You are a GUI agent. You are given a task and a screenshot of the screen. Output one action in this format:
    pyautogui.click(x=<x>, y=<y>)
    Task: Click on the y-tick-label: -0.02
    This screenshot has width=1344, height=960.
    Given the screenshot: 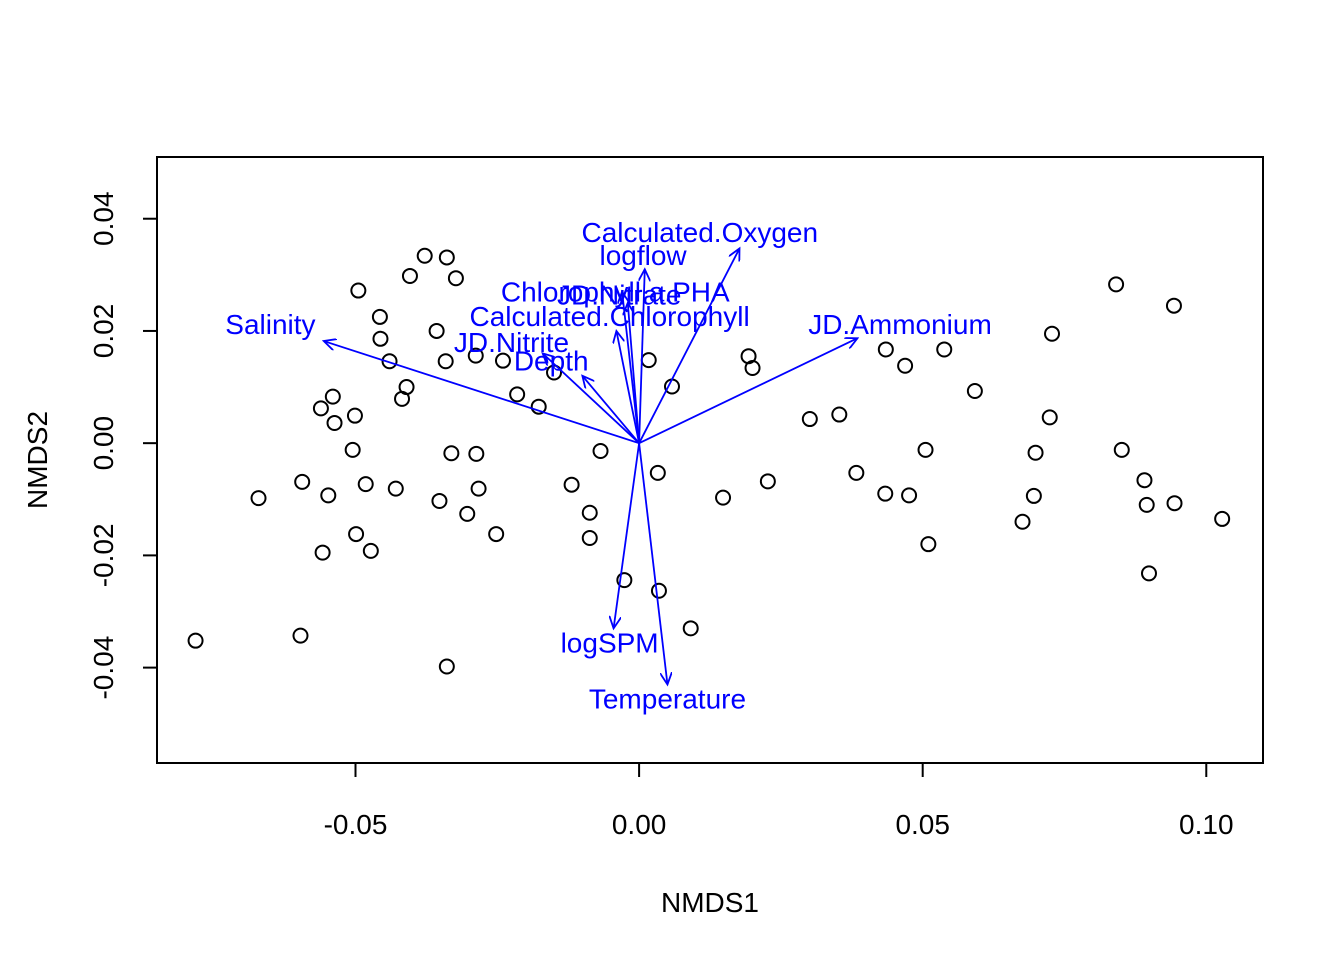 What is the action you would take?
    pyautogui.click(x=103, y=555)
    